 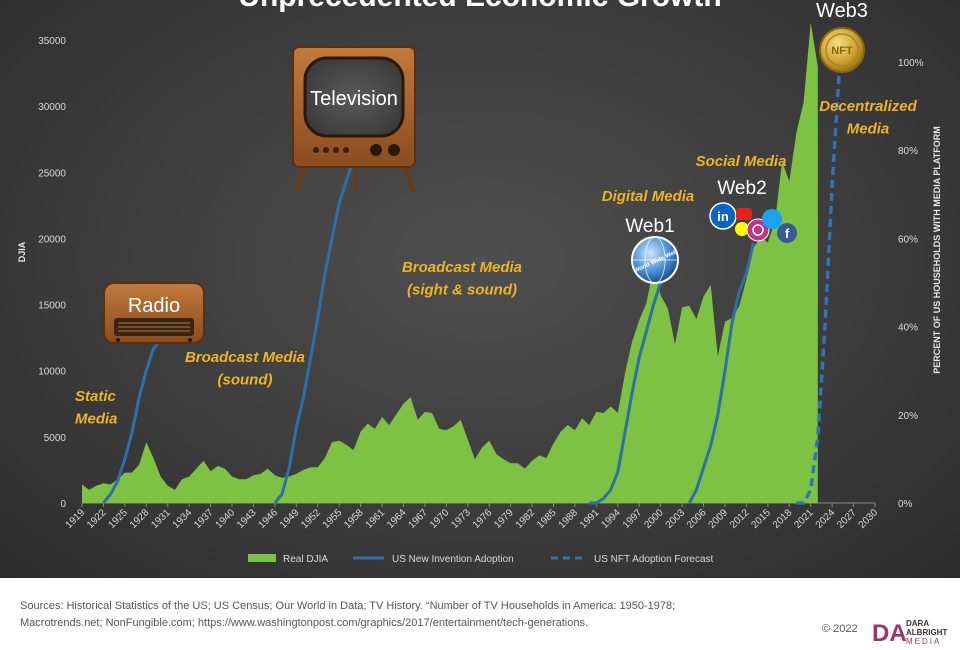 I want to click on tv-screen, so click(x=354, y=97).